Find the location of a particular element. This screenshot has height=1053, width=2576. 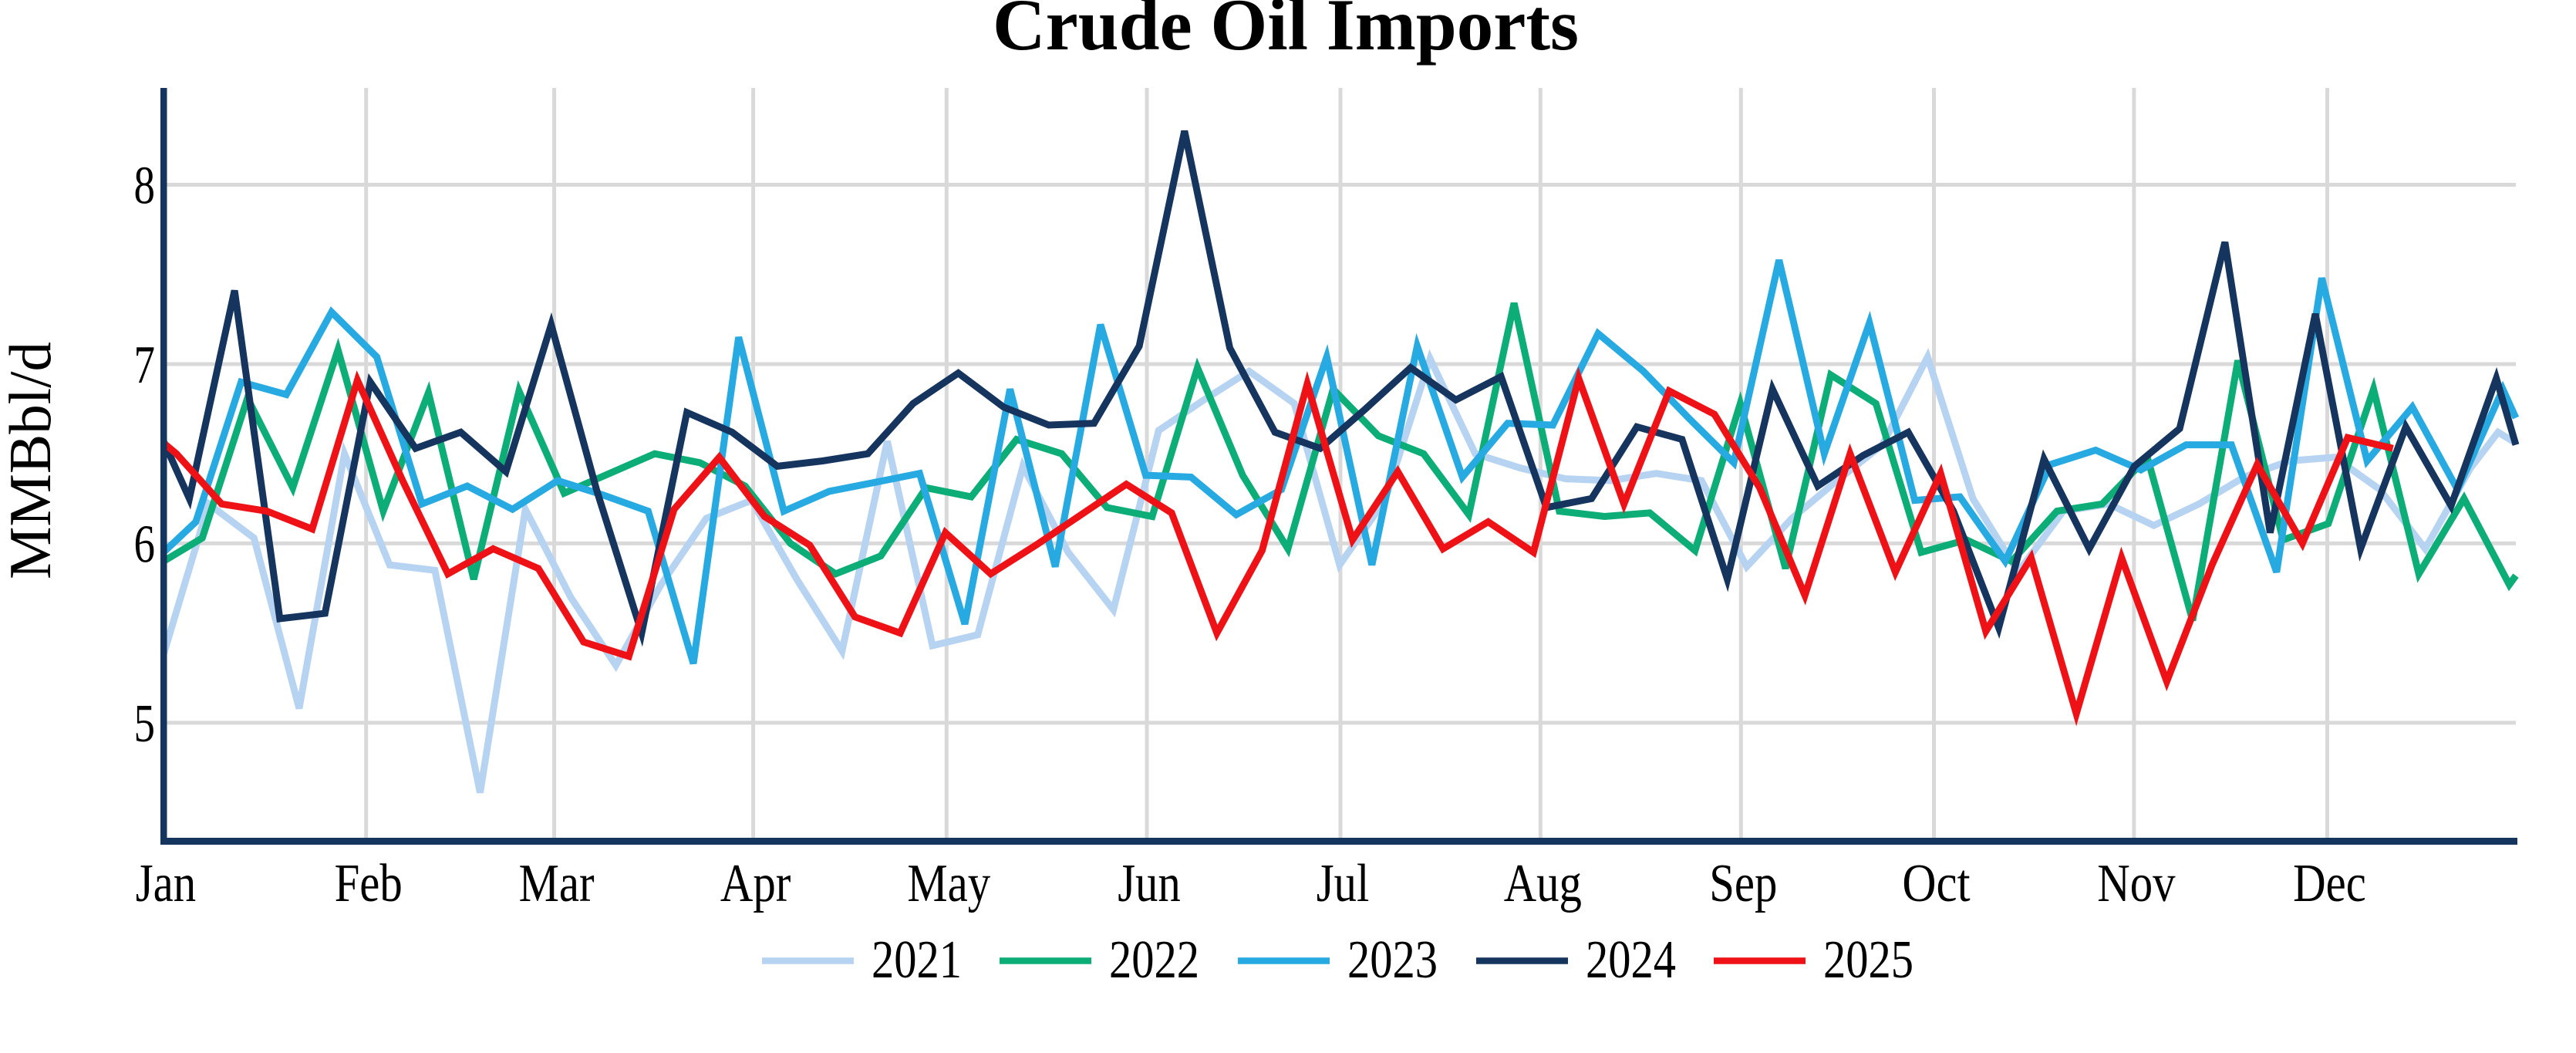

svg-text: 8 is located at coordinates (145, 186).